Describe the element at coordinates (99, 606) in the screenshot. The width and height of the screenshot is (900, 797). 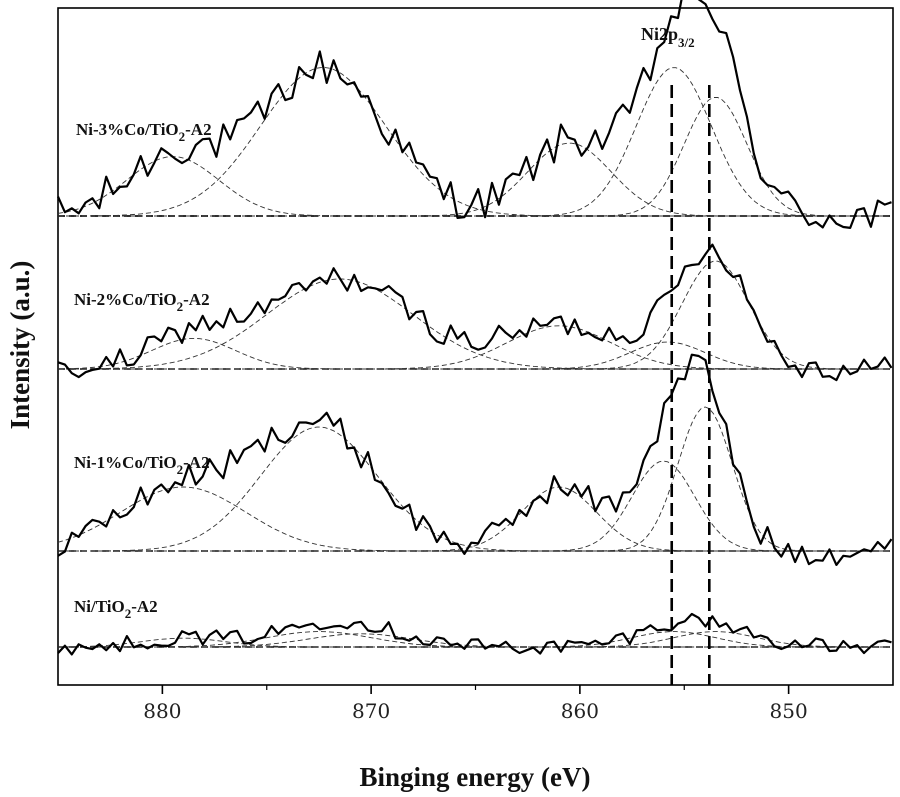
I see `series-label-4-main: Ni/TiO` at that location.